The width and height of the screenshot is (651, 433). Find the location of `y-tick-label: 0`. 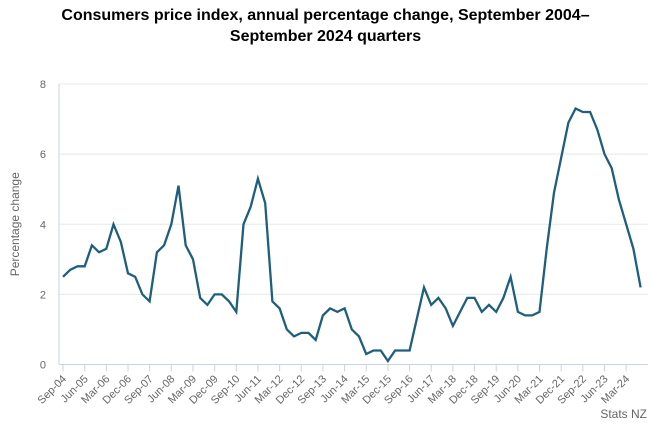

y-tick-label: 0 is located at coordinates (43, 366).